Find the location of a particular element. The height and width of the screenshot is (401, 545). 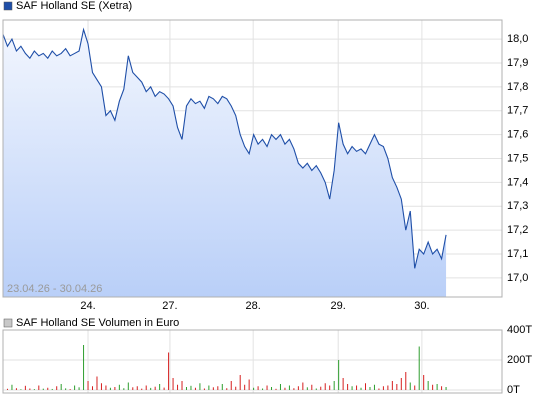

y-tick-label: 17,9 is located at coordinates (517, 63).